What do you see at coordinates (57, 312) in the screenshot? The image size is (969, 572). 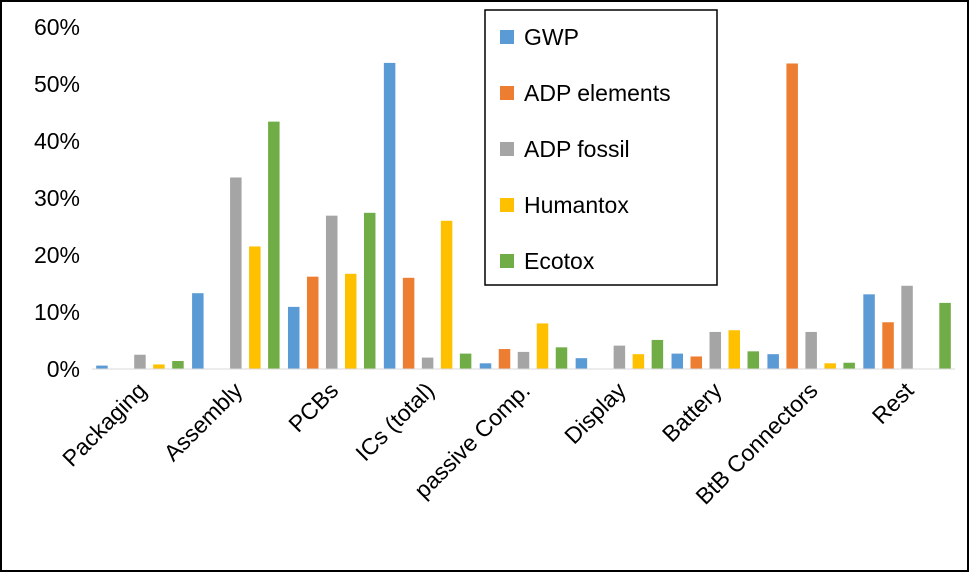 I see `y-tick-label: 10%` at bounding box center [57, 312].